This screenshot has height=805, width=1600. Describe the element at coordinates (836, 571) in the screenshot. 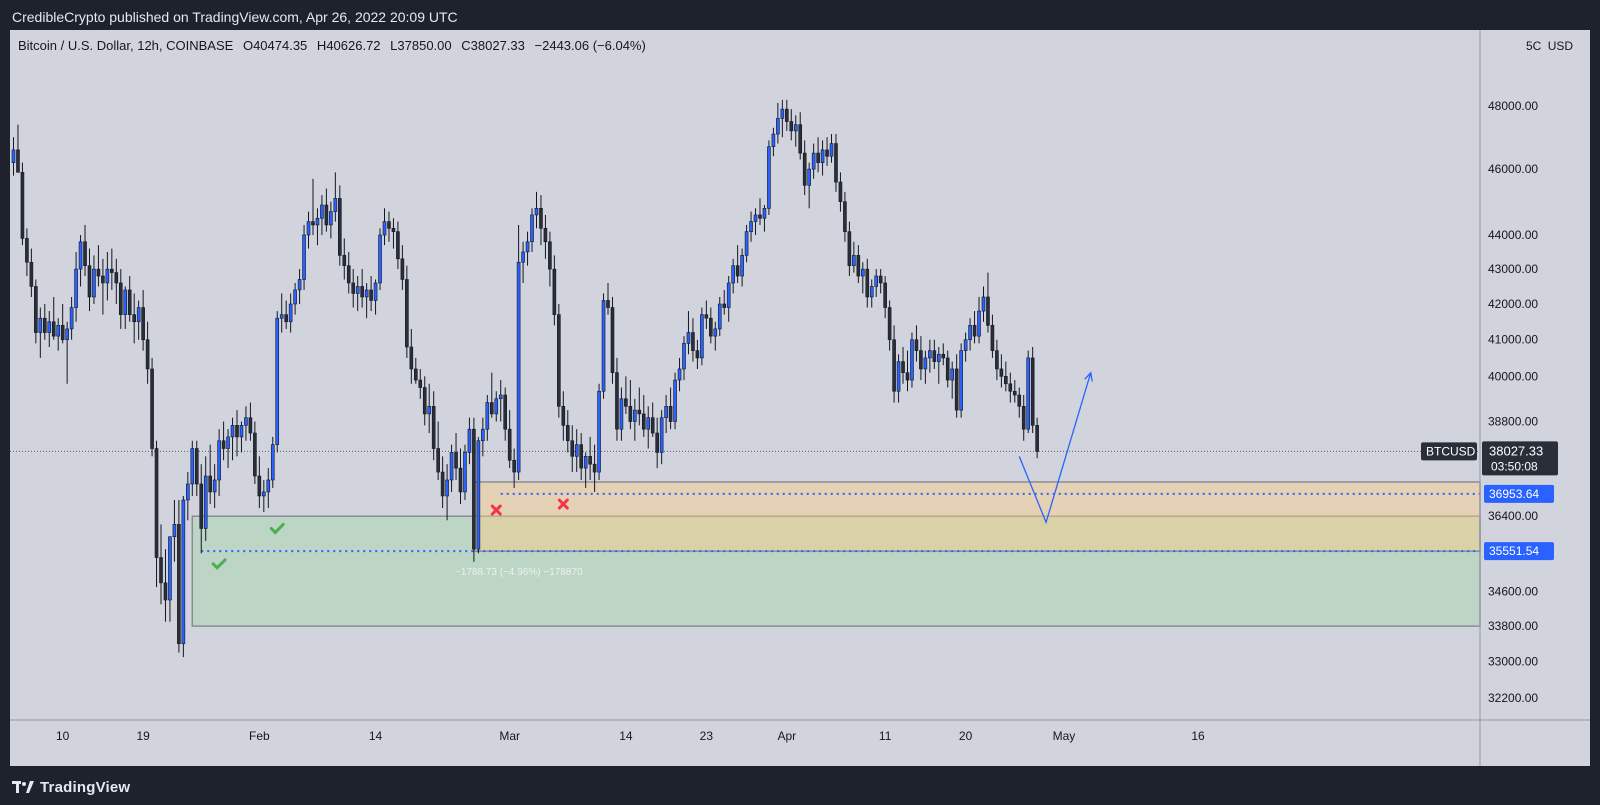

I see `zone-demand` at that location.